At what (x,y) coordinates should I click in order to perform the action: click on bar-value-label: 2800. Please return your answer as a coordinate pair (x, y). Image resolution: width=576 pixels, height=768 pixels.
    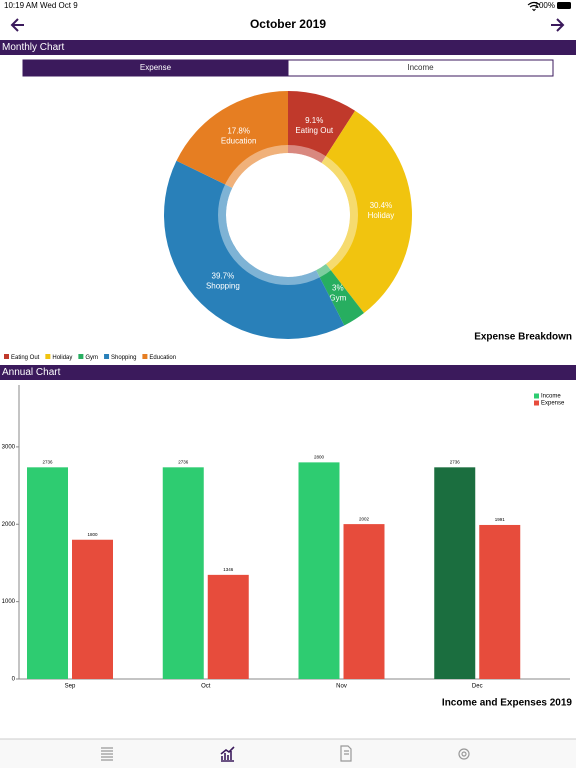
    Looking at the image, I should click on (319, 457).